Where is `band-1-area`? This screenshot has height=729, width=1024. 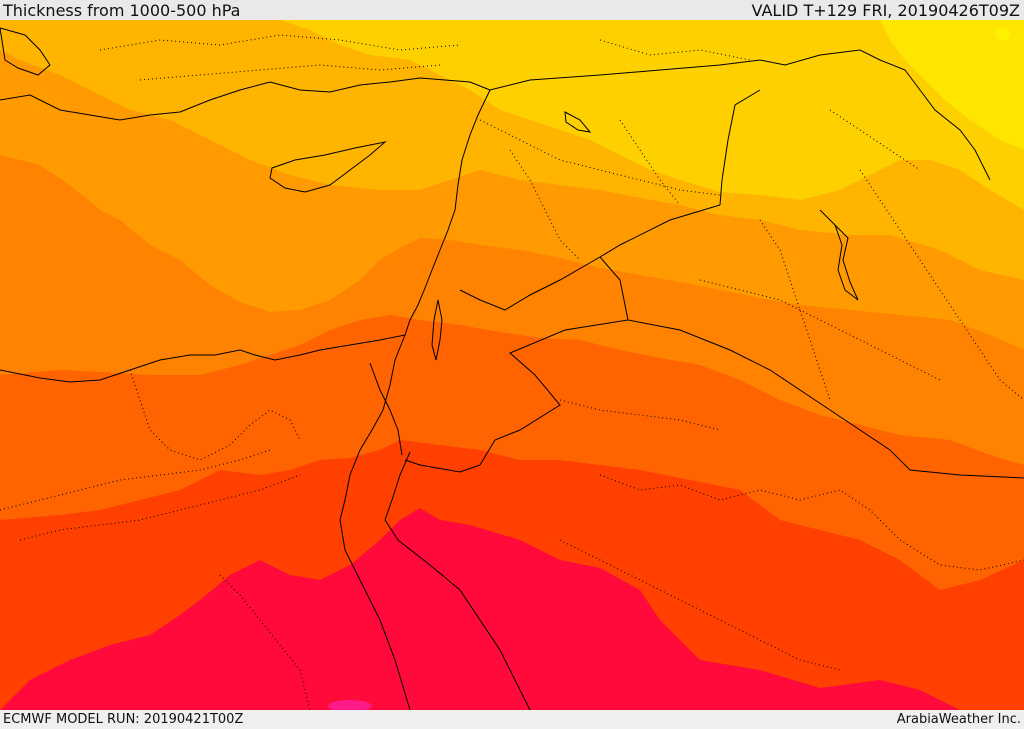 band-1-area is located at coordinates (952, 85).